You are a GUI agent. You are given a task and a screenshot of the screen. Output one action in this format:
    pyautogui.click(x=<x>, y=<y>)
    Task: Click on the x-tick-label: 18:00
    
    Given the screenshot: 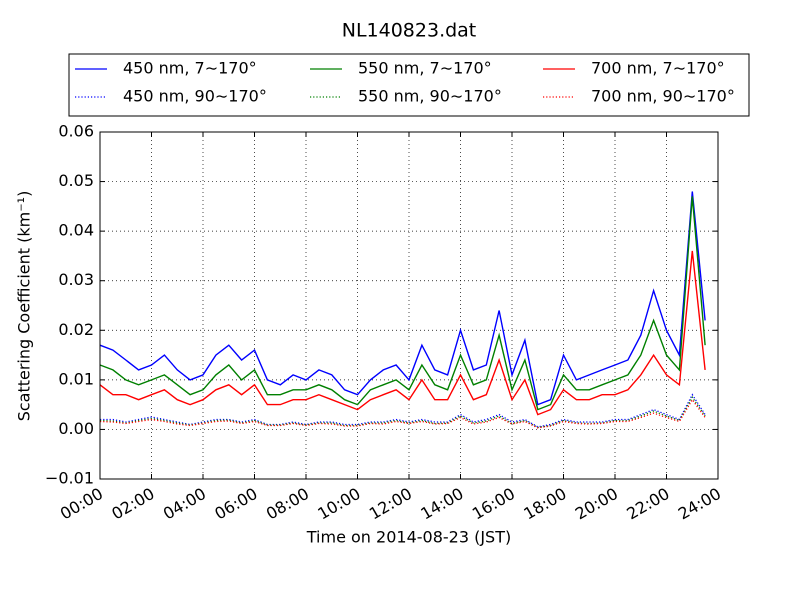 What is the action you would take?
    pyautogui.click(x=544, y=504)
    